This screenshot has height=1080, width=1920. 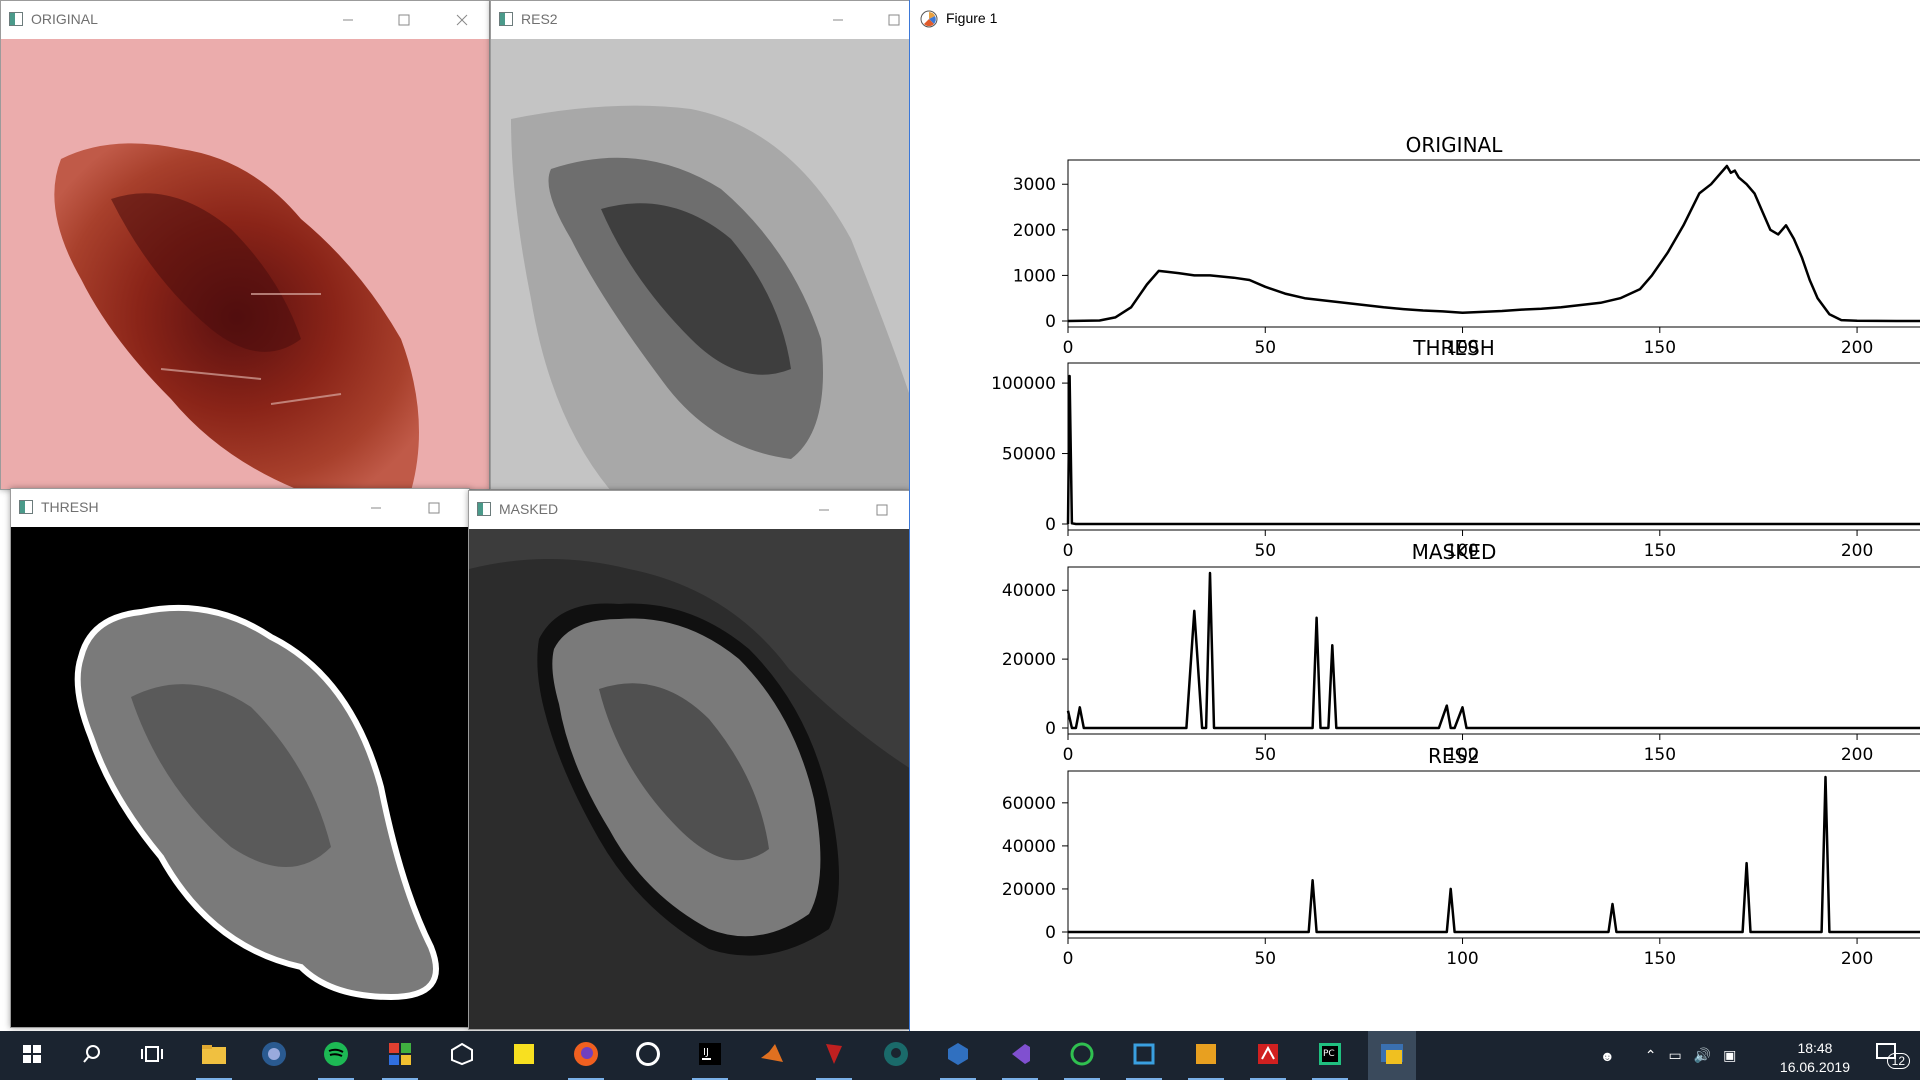 I want to click on acrobat-taskbar-button, so click(x=1268, y=1055).